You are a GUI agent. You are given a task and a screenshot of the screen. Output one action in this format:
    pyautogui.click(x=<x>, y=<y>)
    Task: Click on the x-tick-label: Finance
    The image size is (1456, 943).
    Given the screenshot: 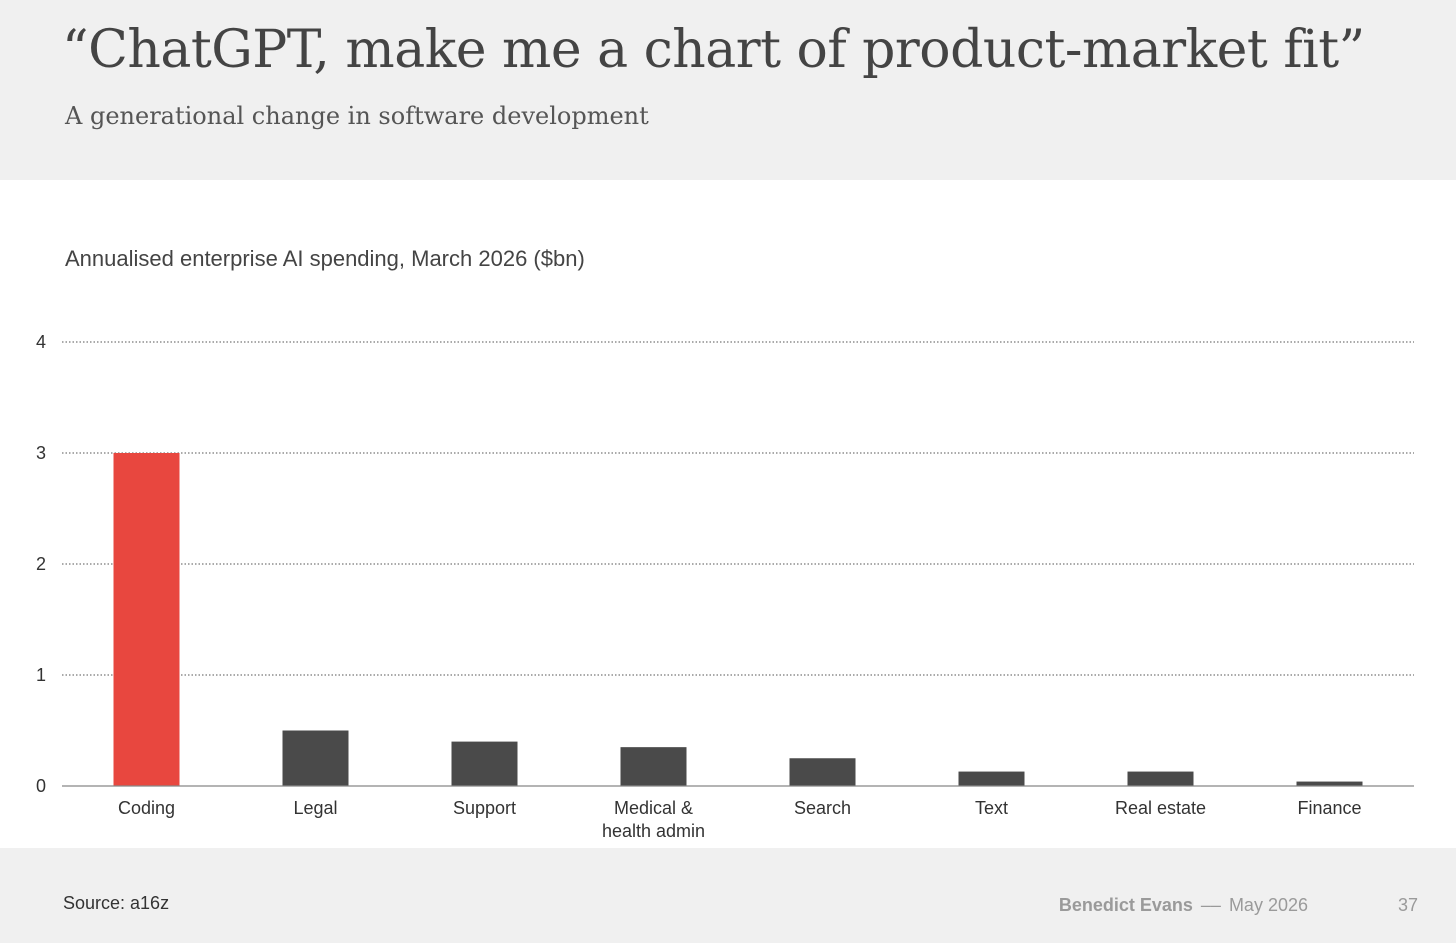 What is the action you would take?
    pyautogui.click(x=1329, y=808)
    